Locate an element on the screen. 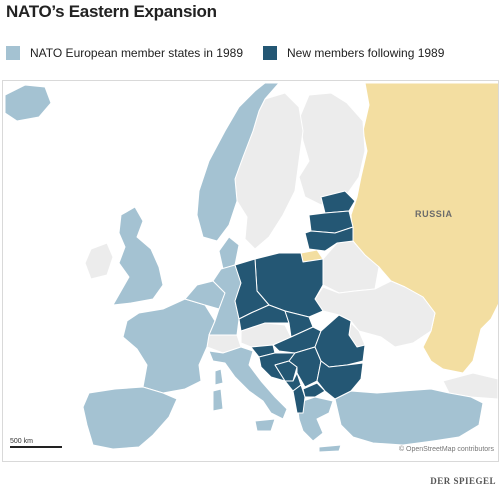 The image size is (500, 489). russia-label: RUSSIA is located at coordinates (434, 214).